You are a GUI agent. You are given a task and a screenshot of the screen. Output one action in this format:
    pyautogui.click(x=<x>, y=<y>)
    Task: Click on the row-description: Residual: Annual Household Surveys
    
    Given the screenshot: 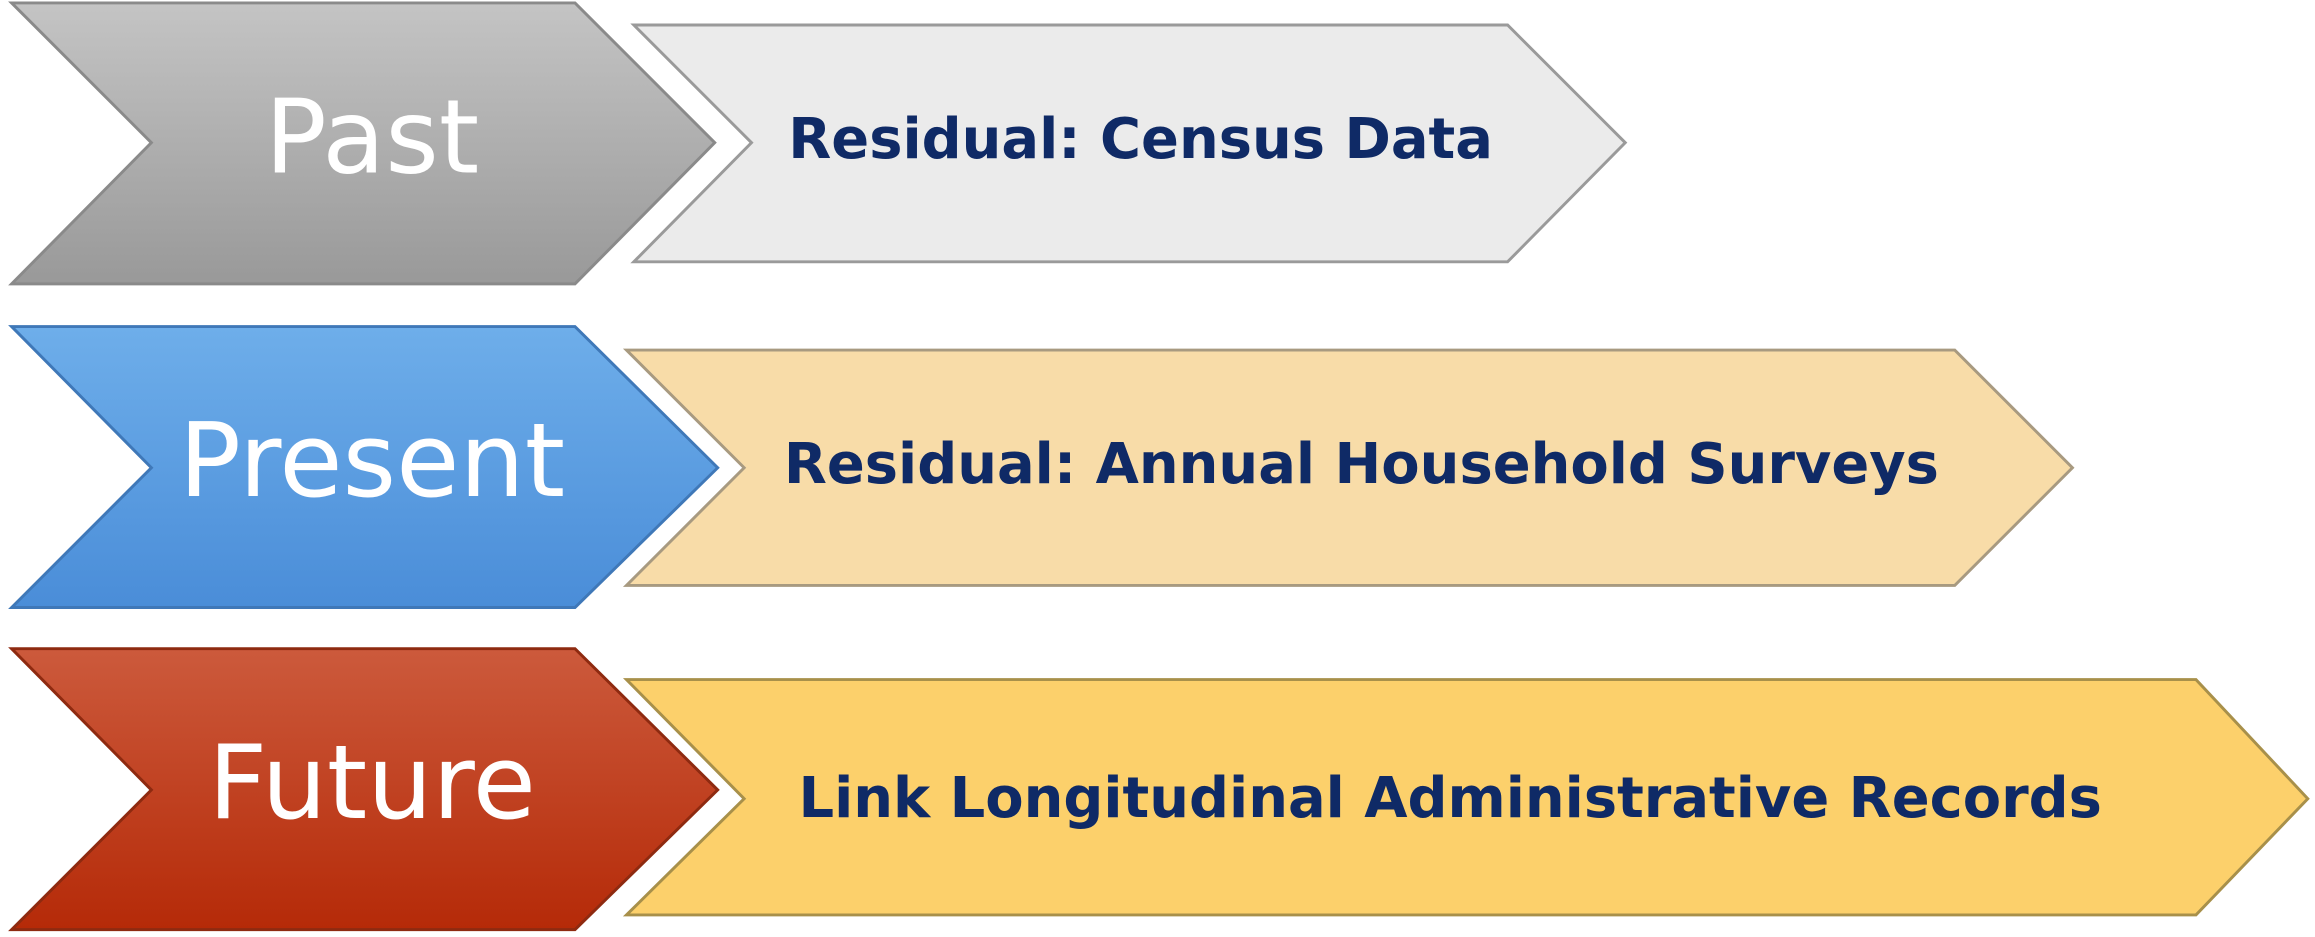 What is the action you would take?
    pyautogui.click(x=1361, y=464)
    